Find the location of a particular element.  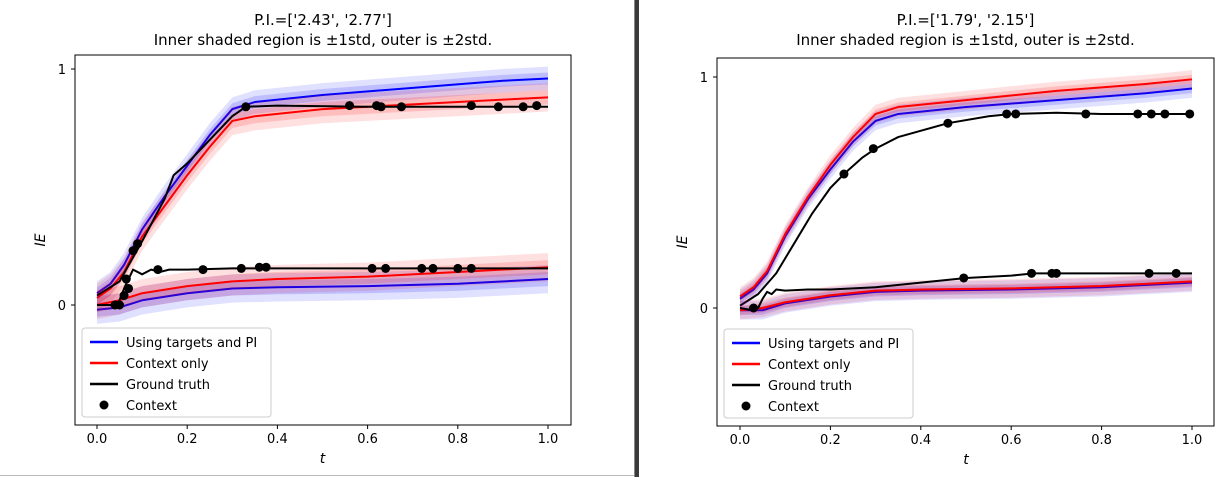

window-divider is located at coordinates (636, 238).